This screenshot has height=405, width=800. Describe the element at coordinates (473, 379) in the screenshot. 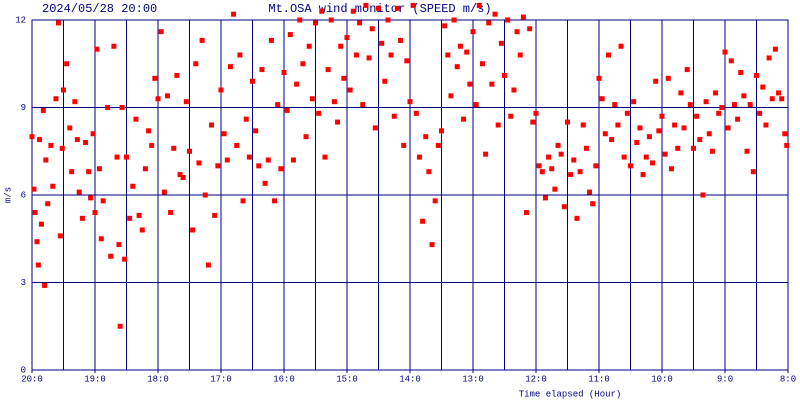

I see `x-tick-label: 13:0` at that location.